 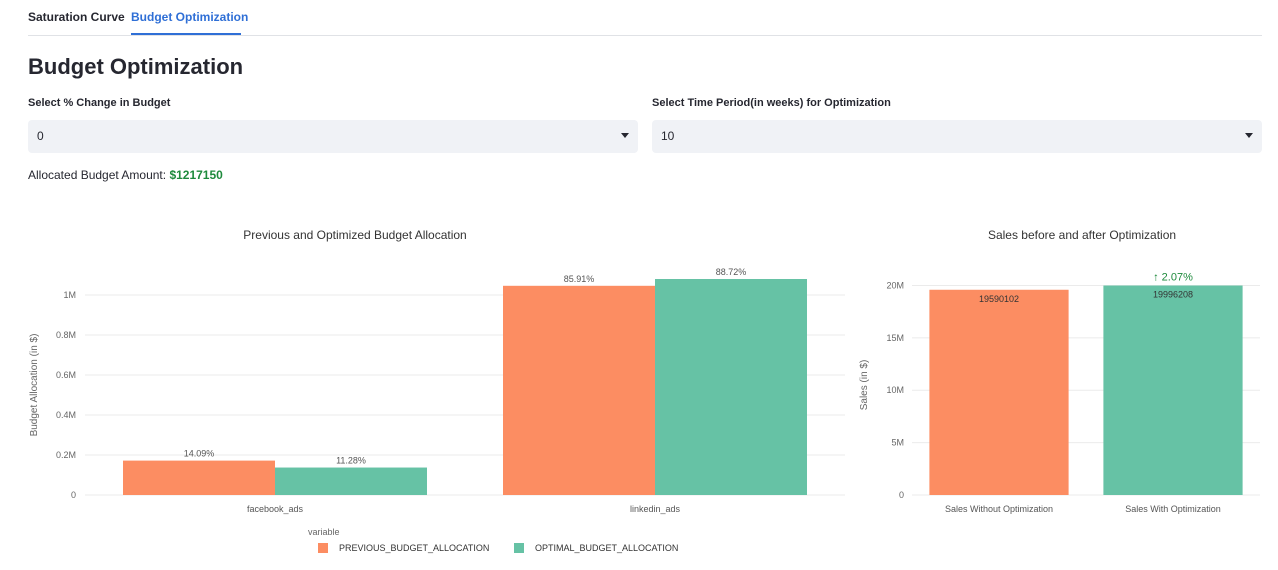 I want to click on allocated-budget-label: Allocated Budget Amount:, so click(x=97, y=175).